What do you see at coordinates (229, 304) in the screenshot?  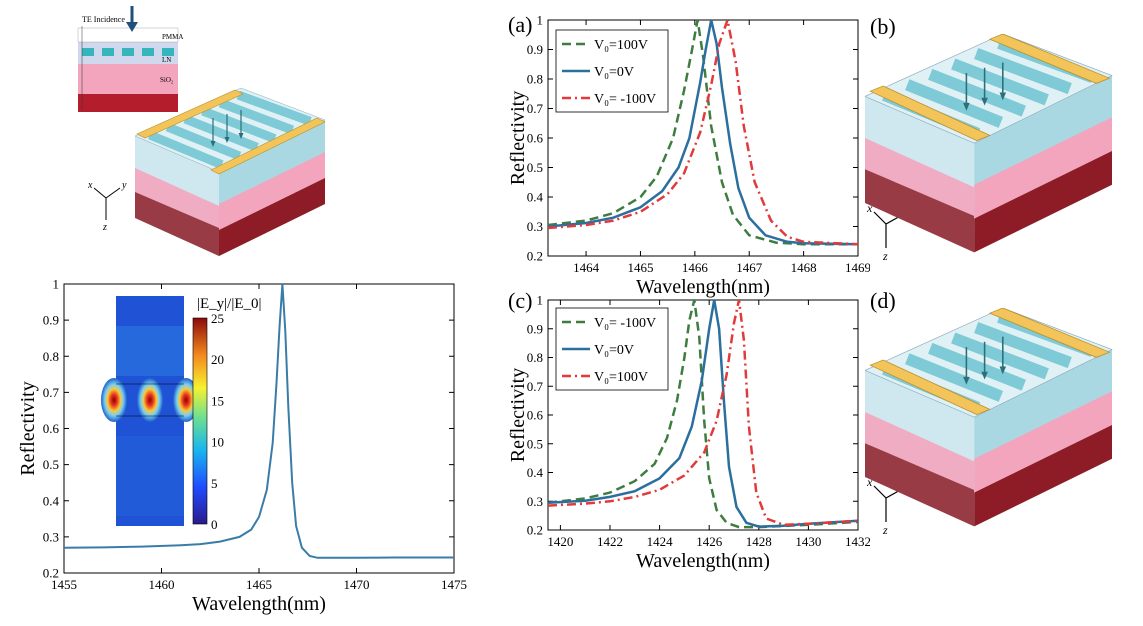 I see `colorbar-title: |E_y|/|E_0|` at bounding box center [229, 304].